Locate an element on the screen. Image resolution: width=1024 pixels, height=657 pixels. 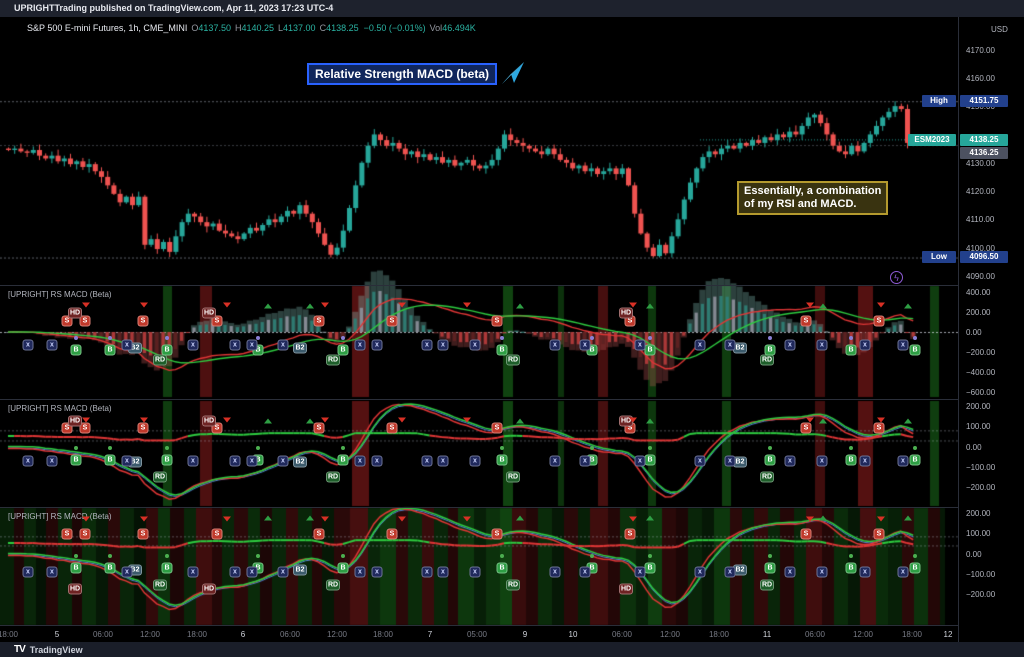
prev-price-chip: 4136.25 is located at coordinates (984, 153).